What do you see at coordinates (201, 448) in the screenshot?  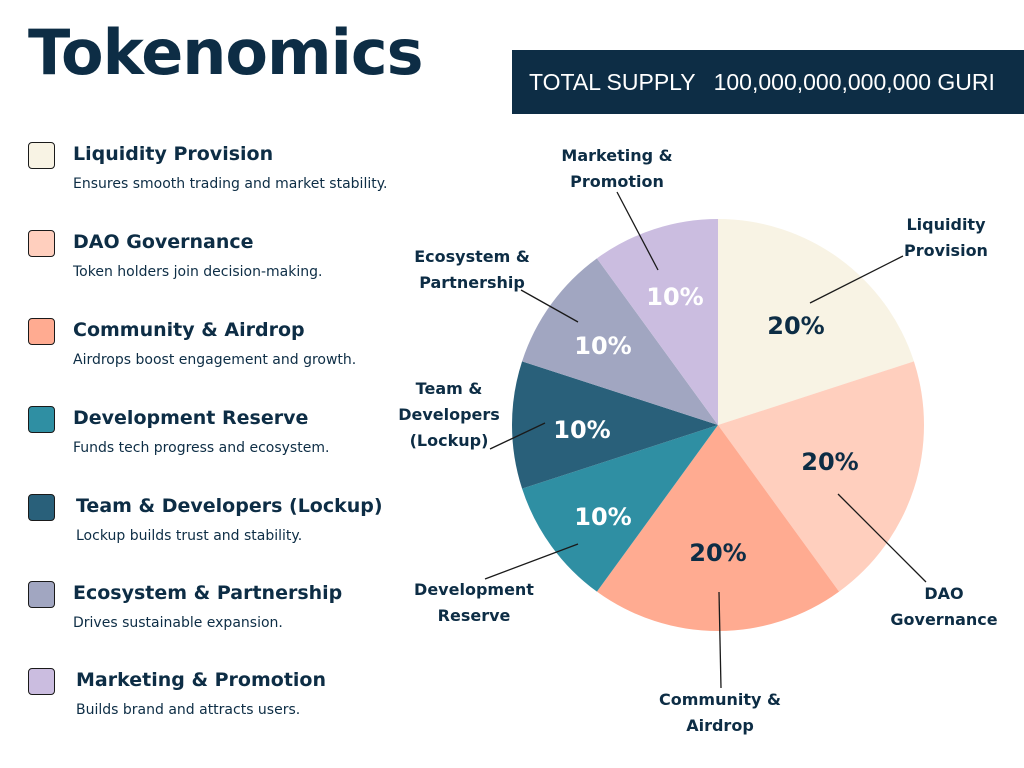 I see `legend-description: Funds tech progress and ecosystem.` at bounding box center [201, 448].